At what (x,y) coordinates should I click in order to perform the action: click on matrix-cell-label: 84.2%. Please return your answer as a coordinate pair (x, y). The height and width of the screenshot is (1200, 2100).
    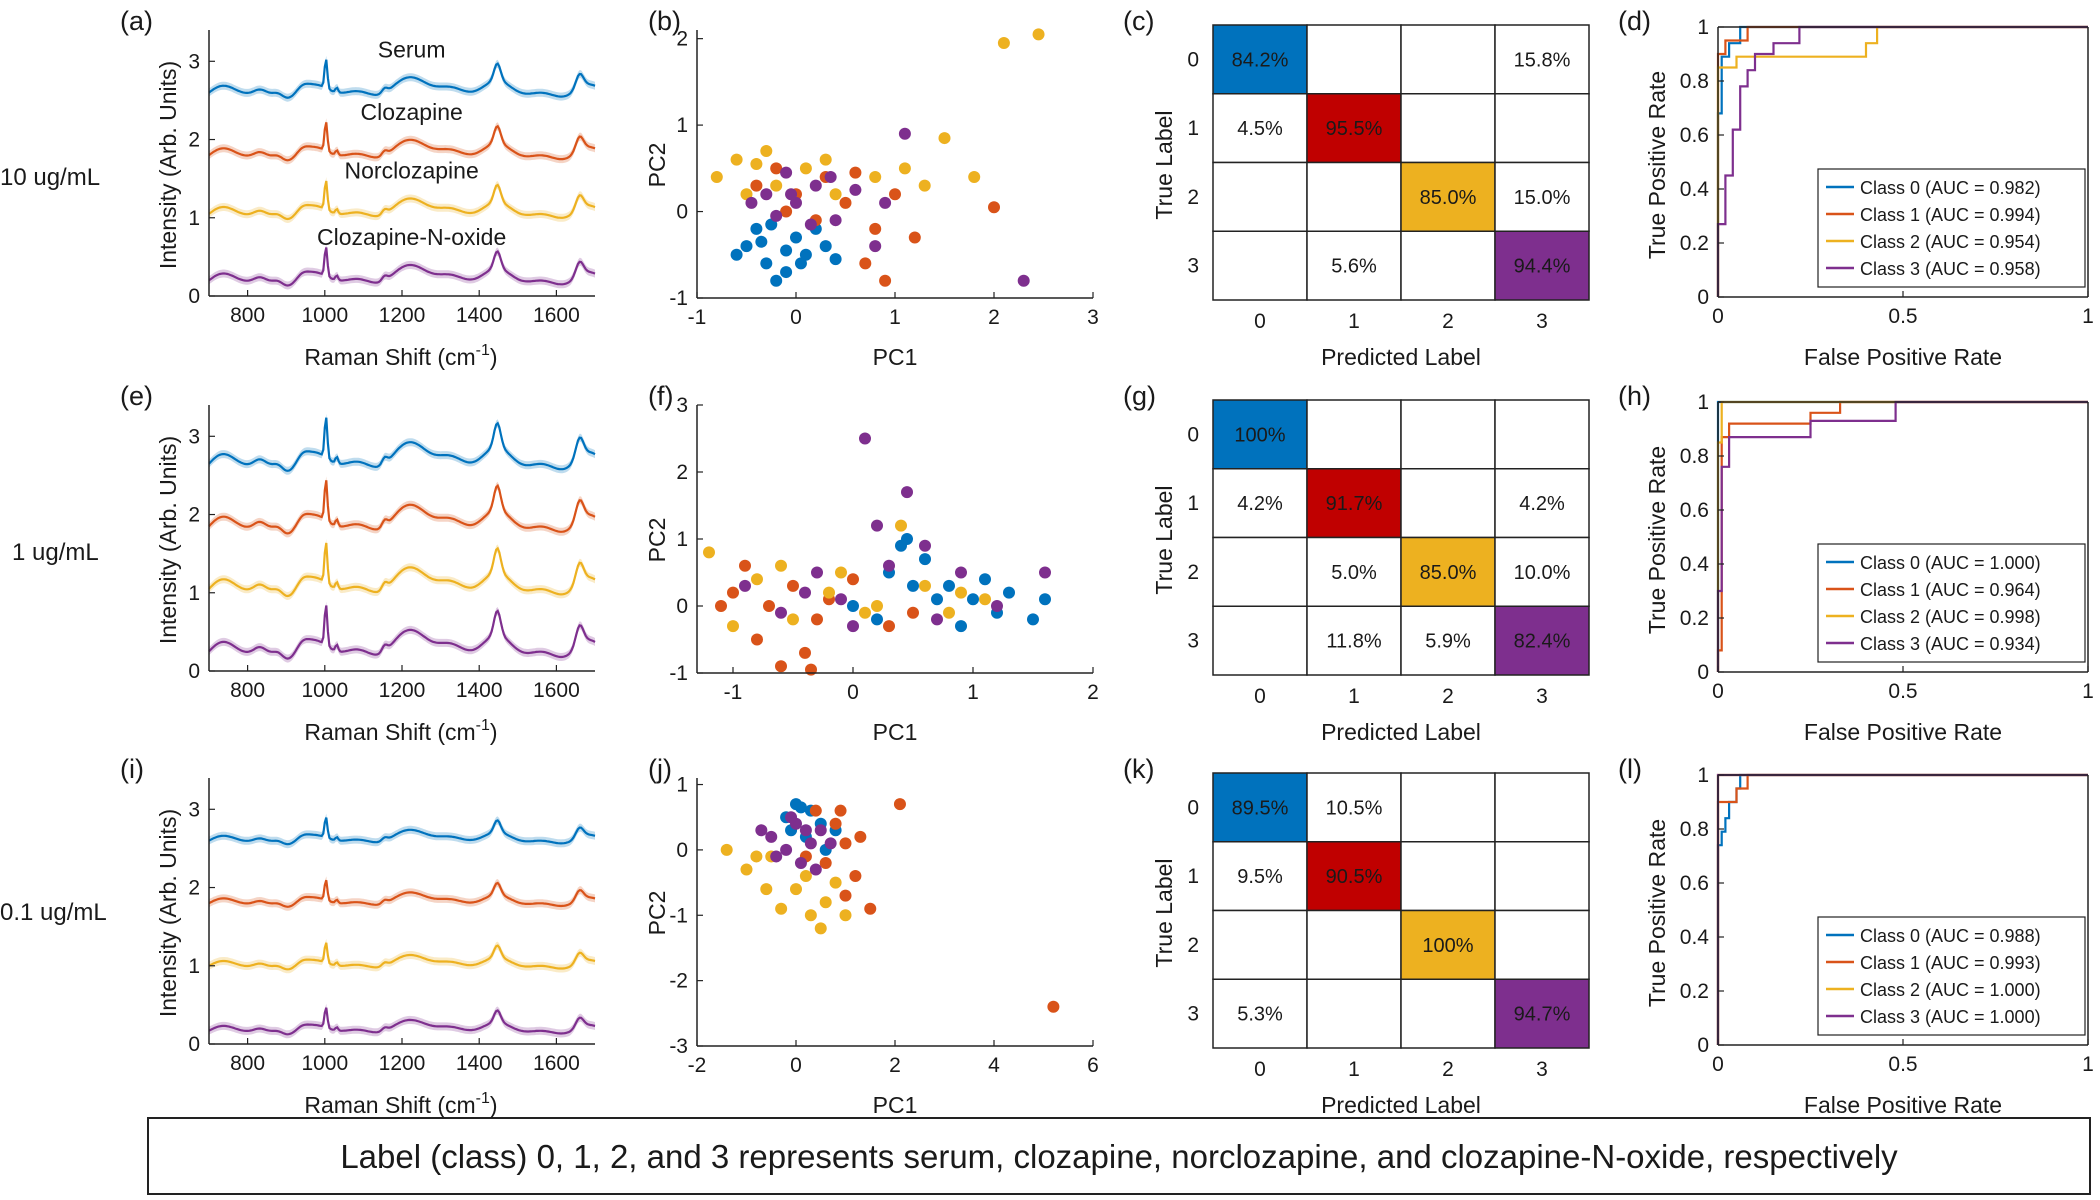
    Looking at the image, I should click on (1260, 60).